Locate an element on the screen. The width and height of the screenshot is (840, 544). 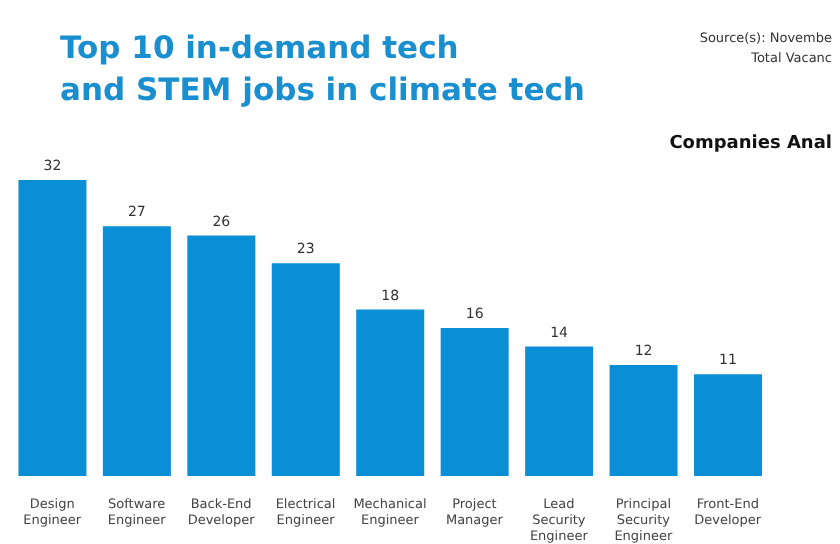
chart-title: Top 10 in-demand tech and STEM jobs in climate tech is located at coordinates (322, 70).